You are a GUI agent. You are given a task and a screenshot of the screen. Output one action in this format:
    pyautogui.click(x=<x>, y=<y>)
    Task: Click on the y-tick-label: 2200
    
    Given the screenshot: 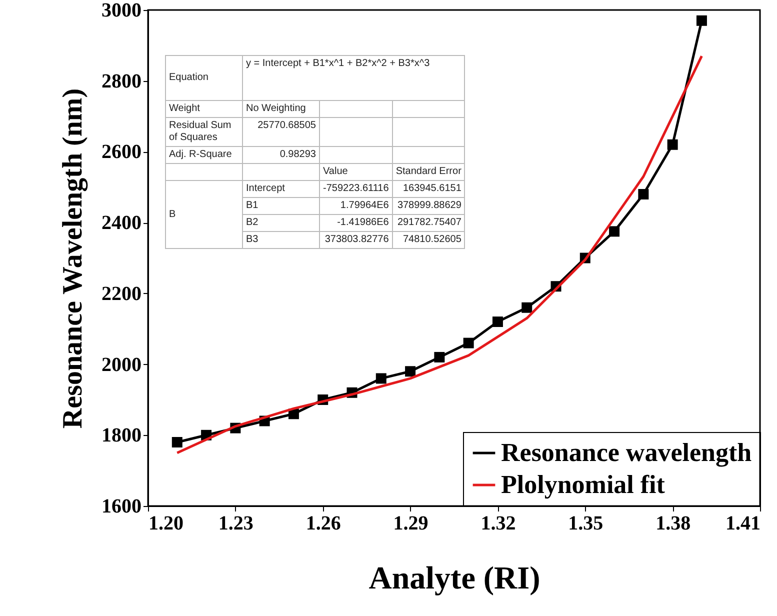 What is the action you would take?
    pyautogui.click(x=122, y=293)
    